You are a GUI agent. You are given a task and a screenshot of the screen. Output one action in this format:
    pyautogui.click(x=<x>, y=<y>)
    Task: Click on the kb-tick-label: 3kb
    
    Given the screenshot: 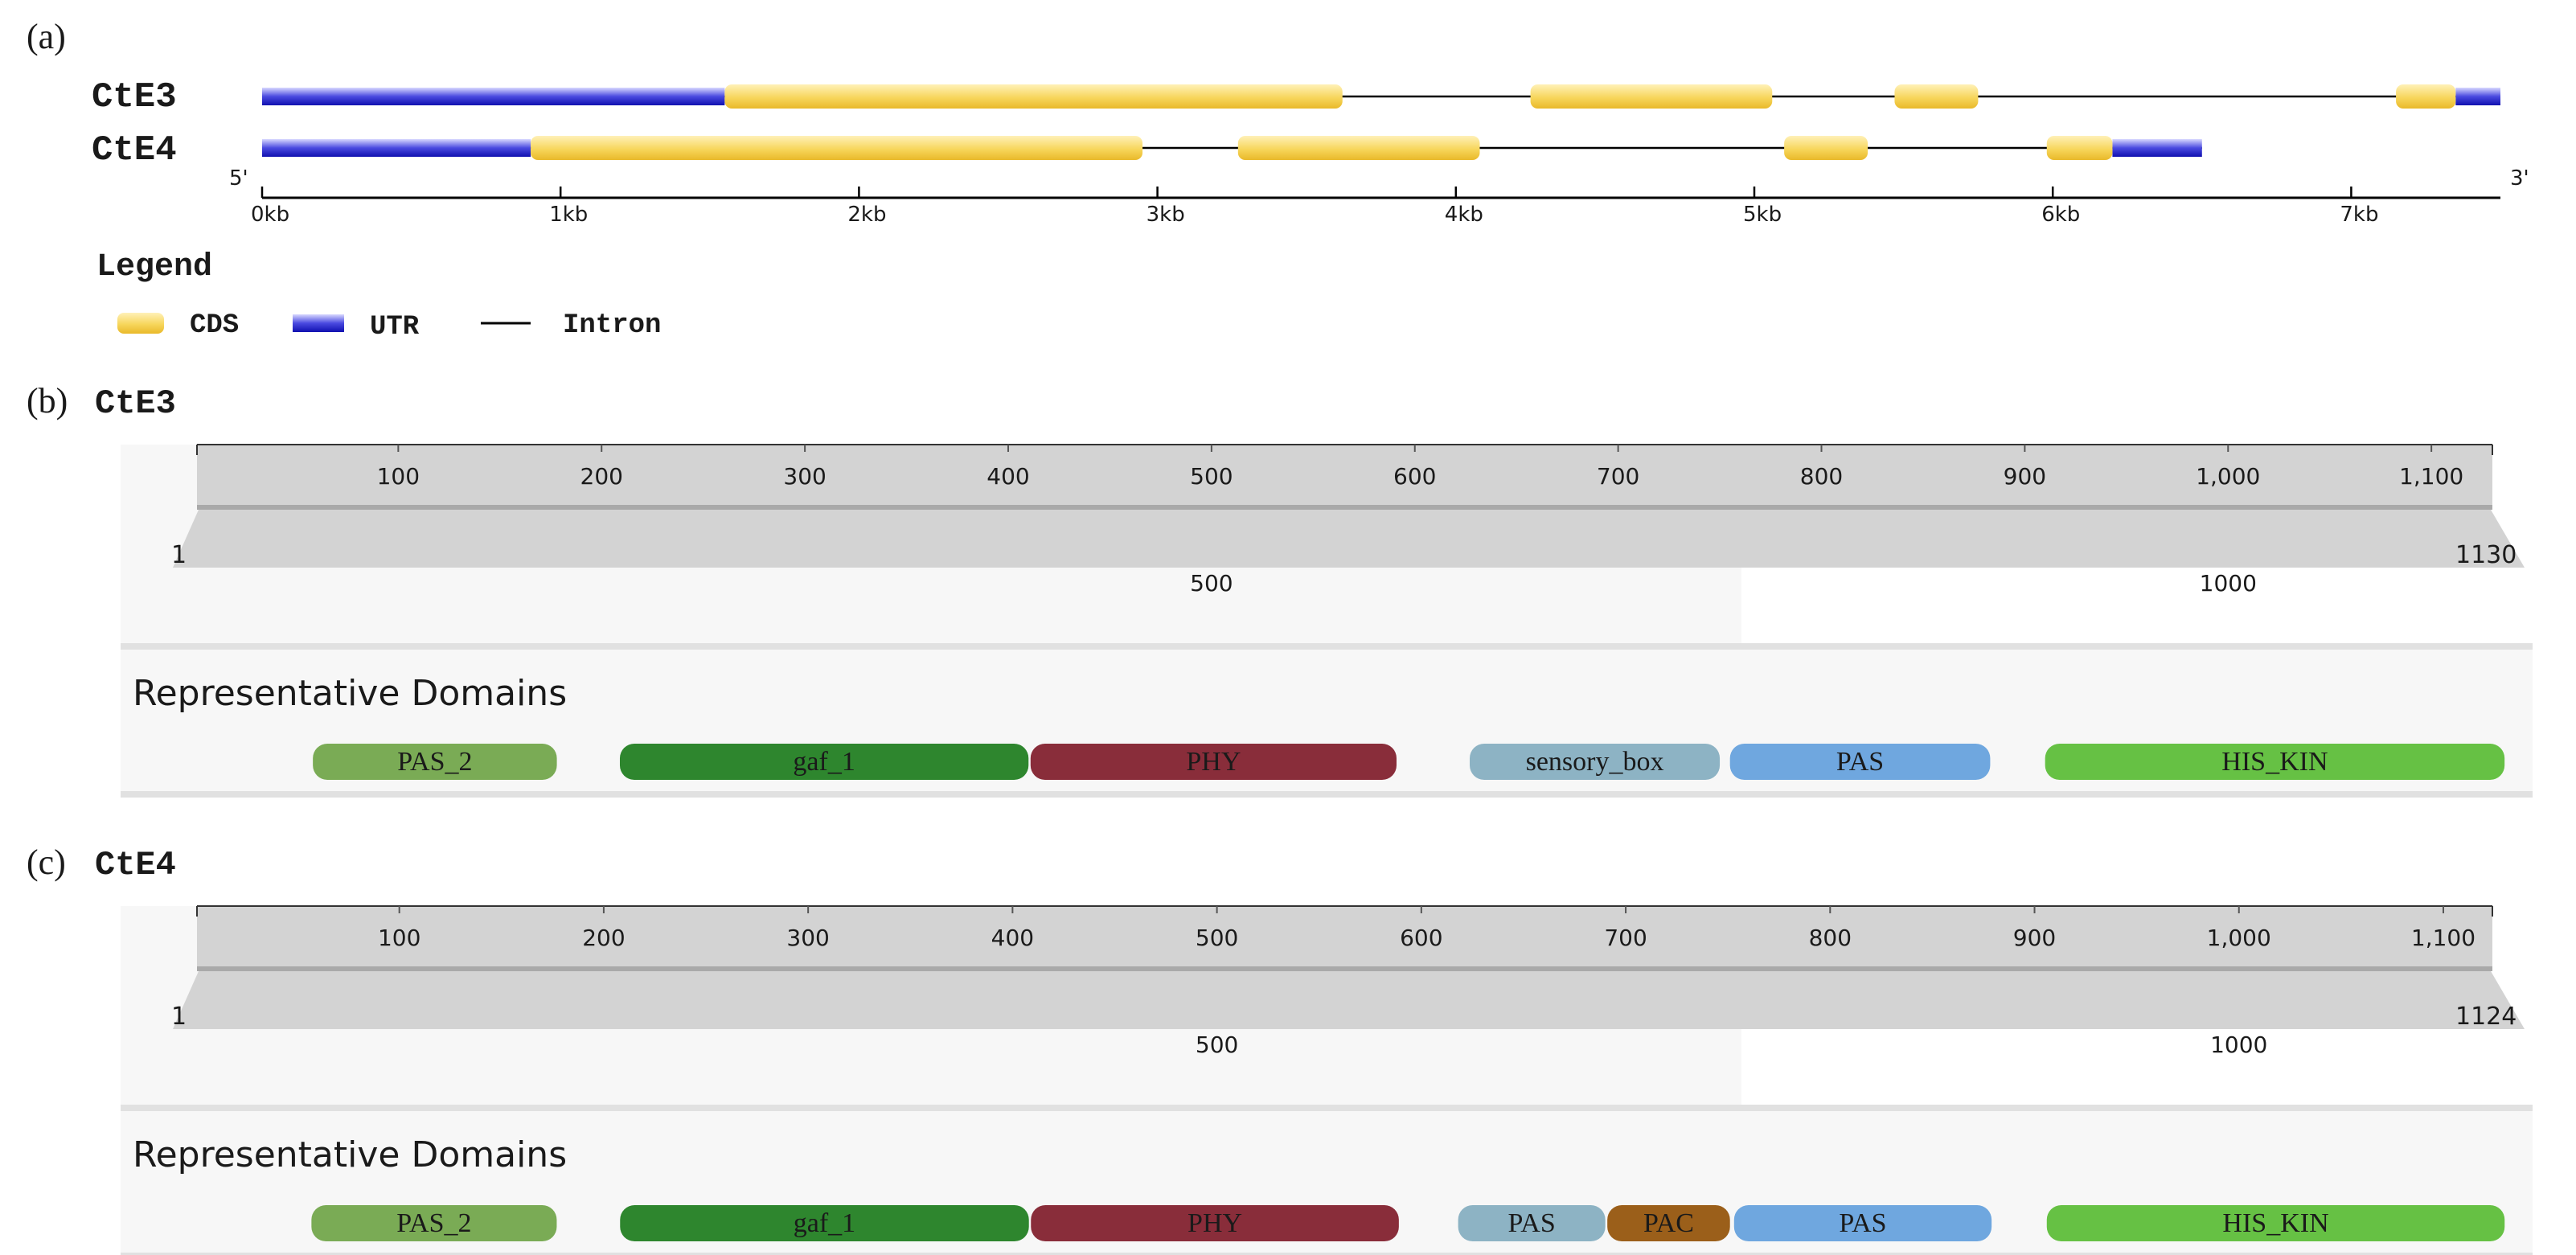 What is the action you would take?
    pyautogui.click(x=1165, y=215)
    